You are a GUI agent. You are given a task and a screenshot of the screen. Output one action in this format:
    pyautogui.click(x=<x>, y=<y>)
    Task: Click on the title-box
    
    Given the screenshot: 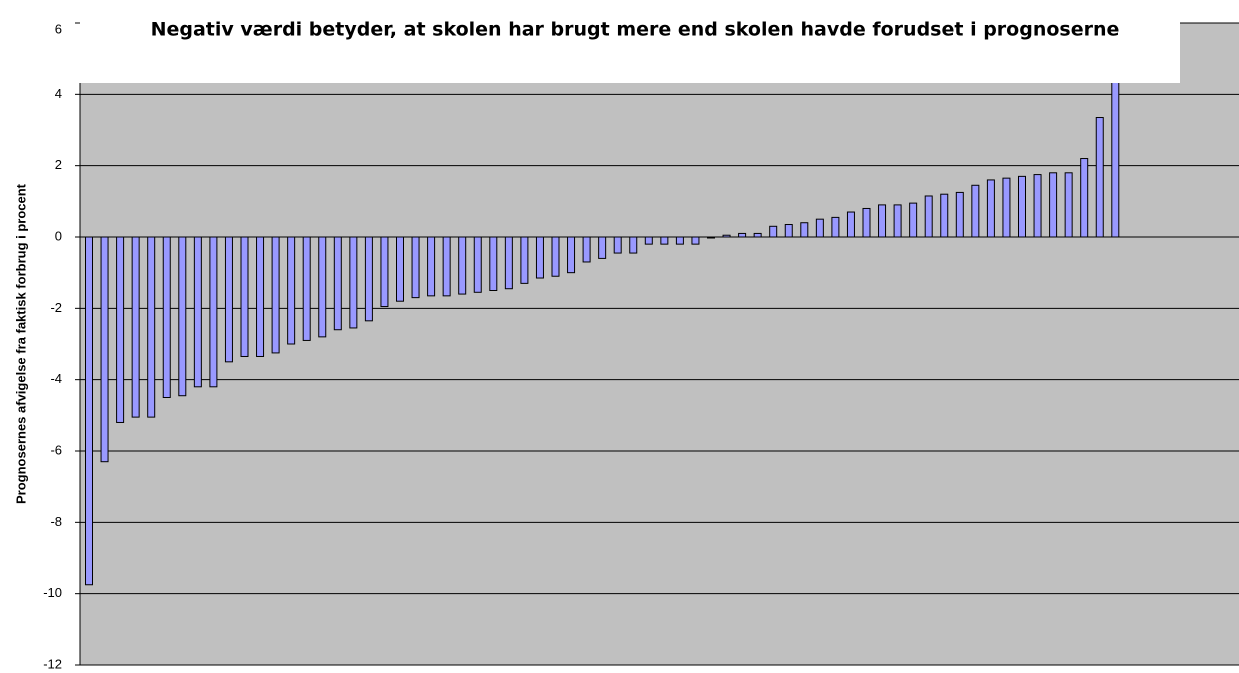 What is the action you would take?
    pyautogui.click(x=590, y=41)
    